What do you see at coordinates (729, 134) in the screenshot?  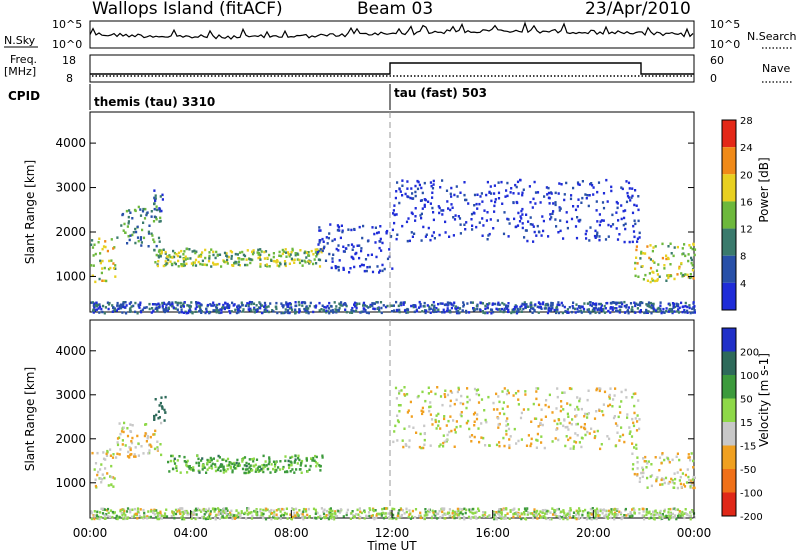 I see `colorbar-swatch` at bounding box center [729, 134].